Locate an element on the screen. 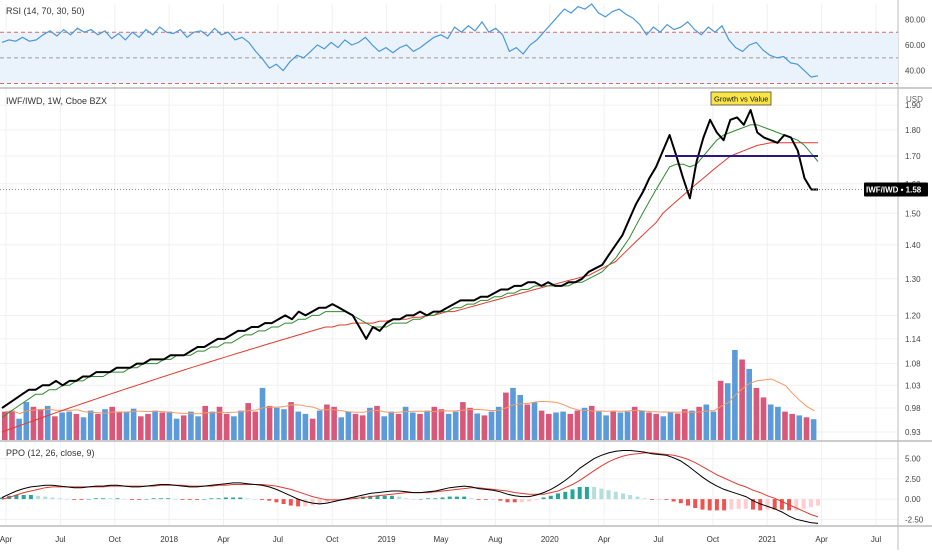 The image size is (932, 555). ppo-axis-label: 0.00 is located at coordinates (913, 499).